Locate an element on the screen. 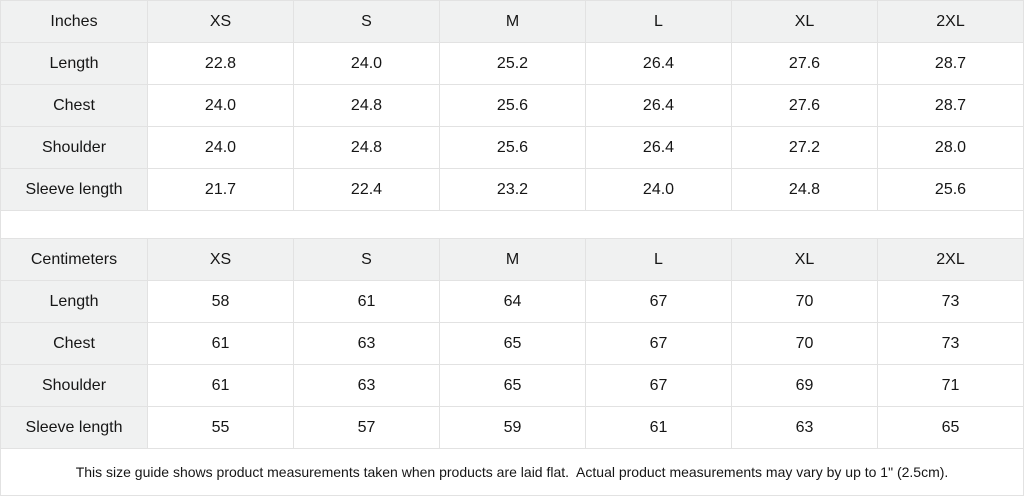  table-row: Sleeve length 21.7 22.4 23.2 24.0 24.8 25.6 is located at coordinates (512, 189).